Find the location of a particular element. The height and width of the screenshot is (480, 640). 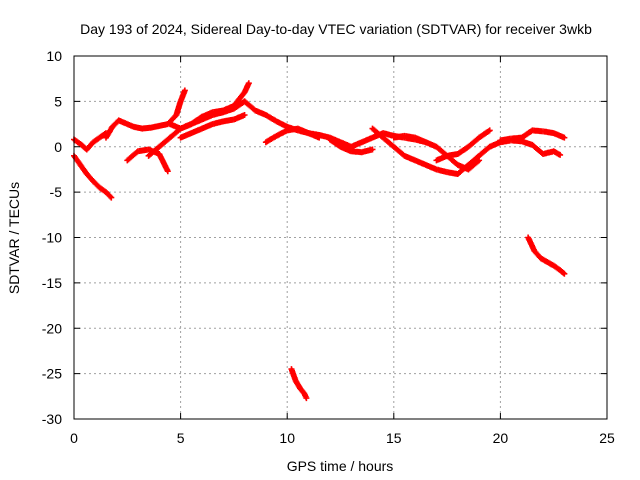

y-tick-label: -10 is located at coordinates (52, 238).